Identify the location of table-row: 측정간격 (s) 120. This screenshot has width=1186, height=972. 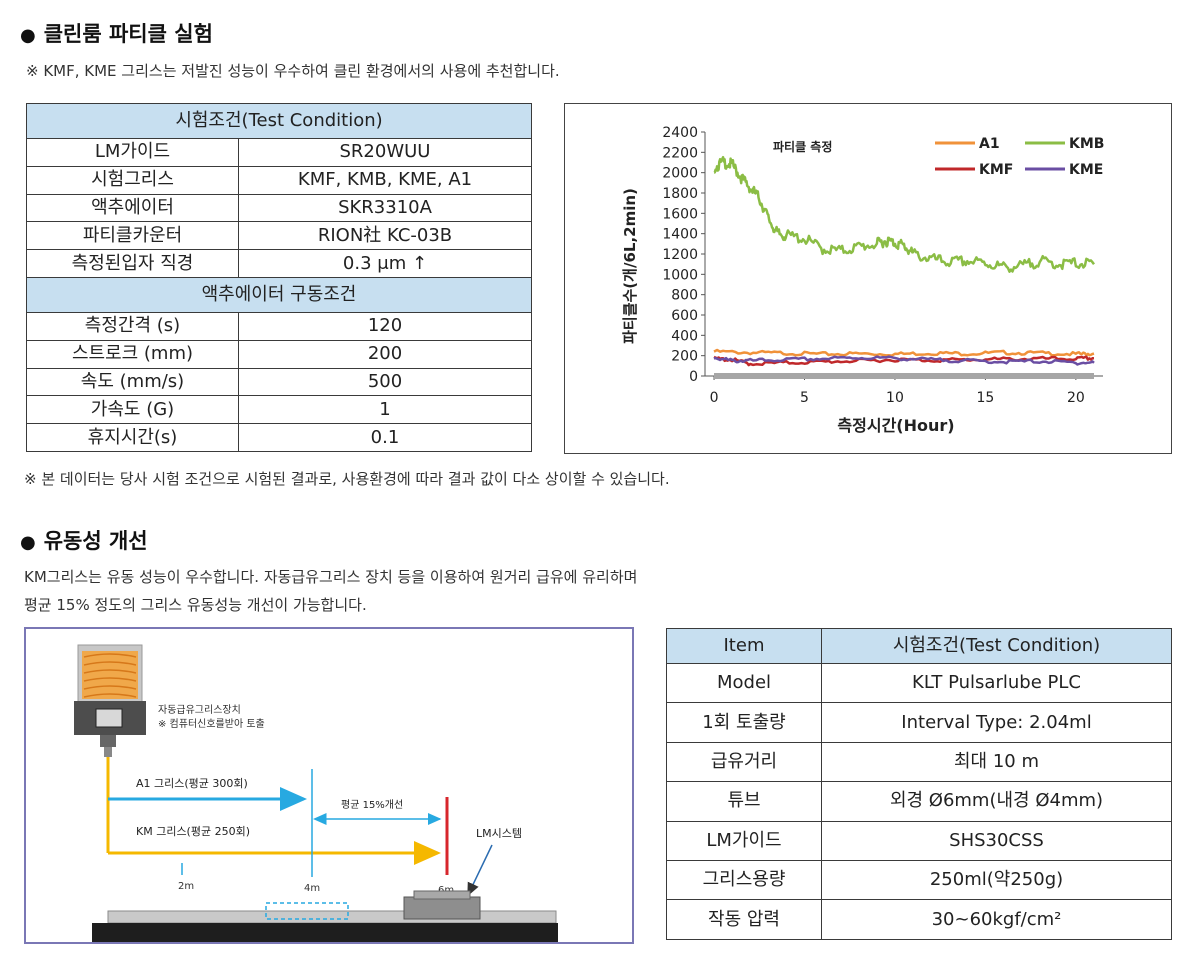
(279, 326).